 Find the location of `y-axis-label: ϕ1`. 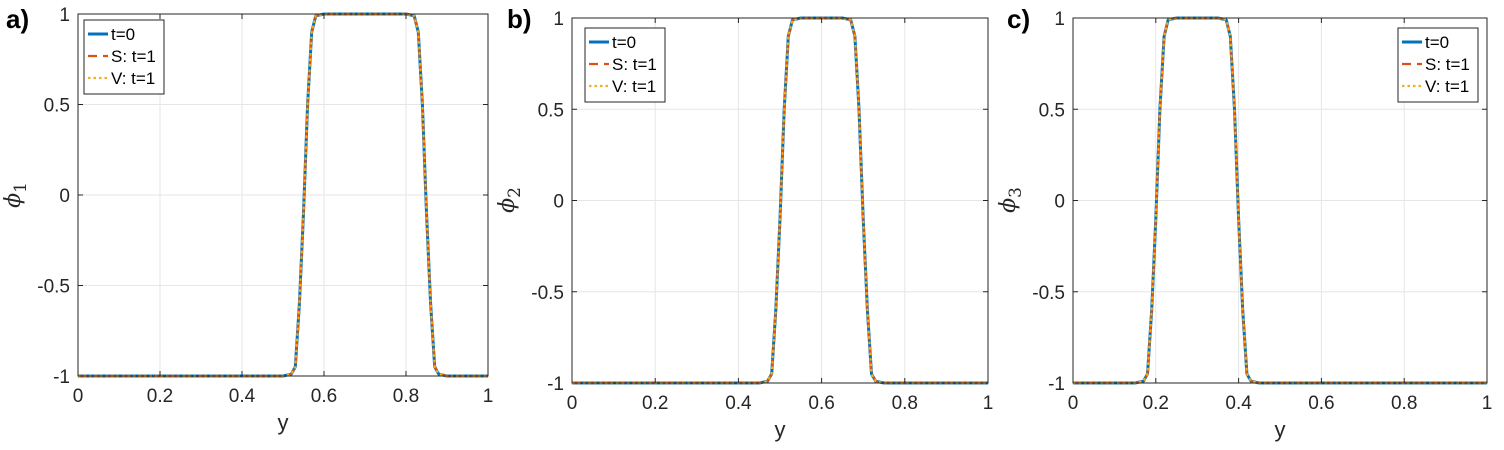

y-axis-label: ϕ1 is located at coordinates (16, 195).